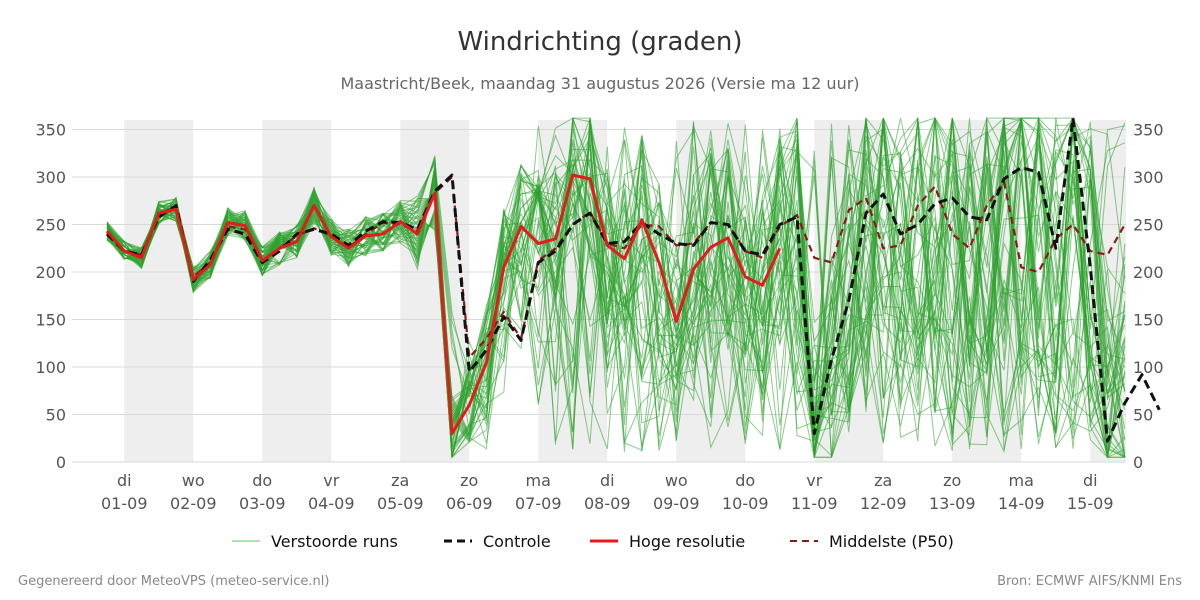 This screenshot has width=1200, height=600. Describe the element at coordinates (61, 462) in the screenshot. I see `y-tick-label-left: 0` at that location.